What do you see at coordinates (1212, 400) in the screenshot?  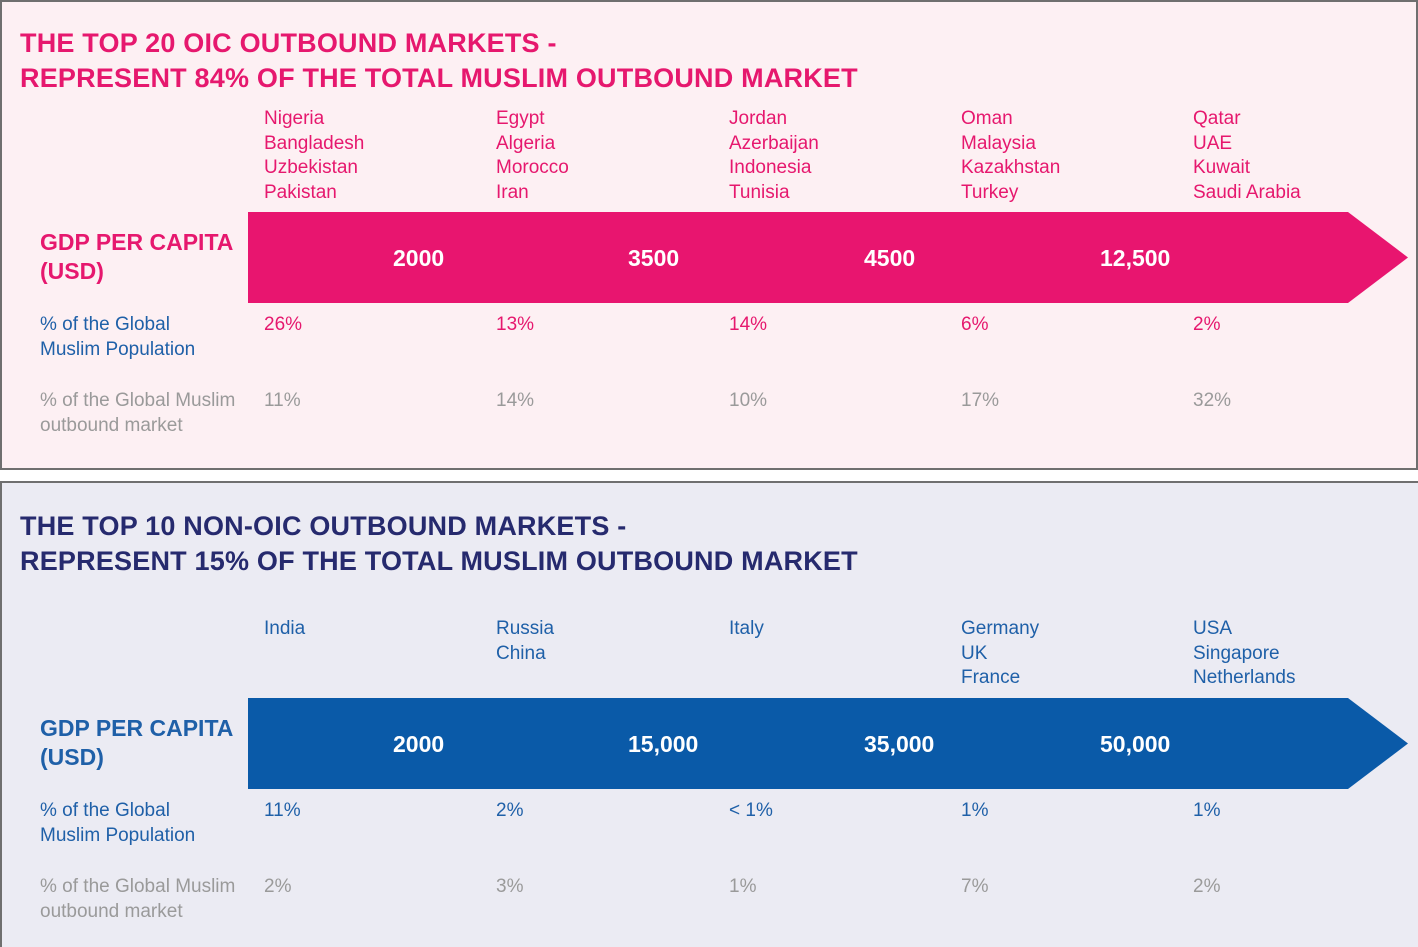 I see `oic-market-share-value: 32%` at bounding box center [1212, 400].